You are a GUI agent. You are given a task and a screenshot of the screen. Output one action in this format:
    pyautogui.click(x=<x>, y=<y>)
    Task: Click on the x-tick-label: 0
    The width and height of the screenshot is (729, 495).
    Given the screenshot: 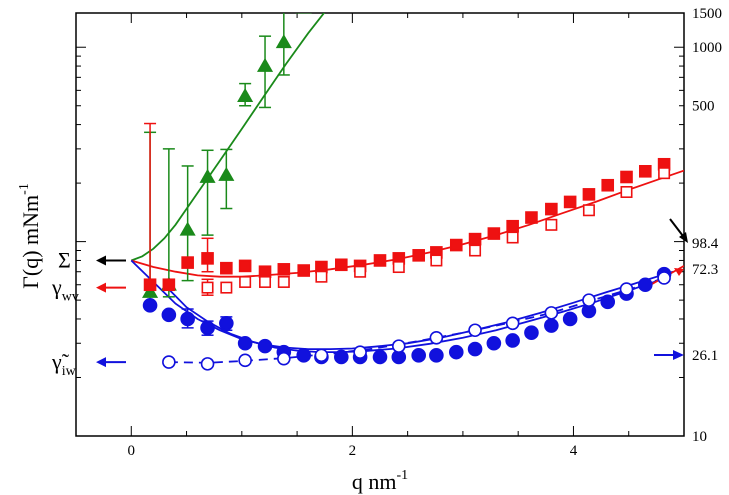 What is the action you would take?
    pyautogui.click(x=132, y=451)
    